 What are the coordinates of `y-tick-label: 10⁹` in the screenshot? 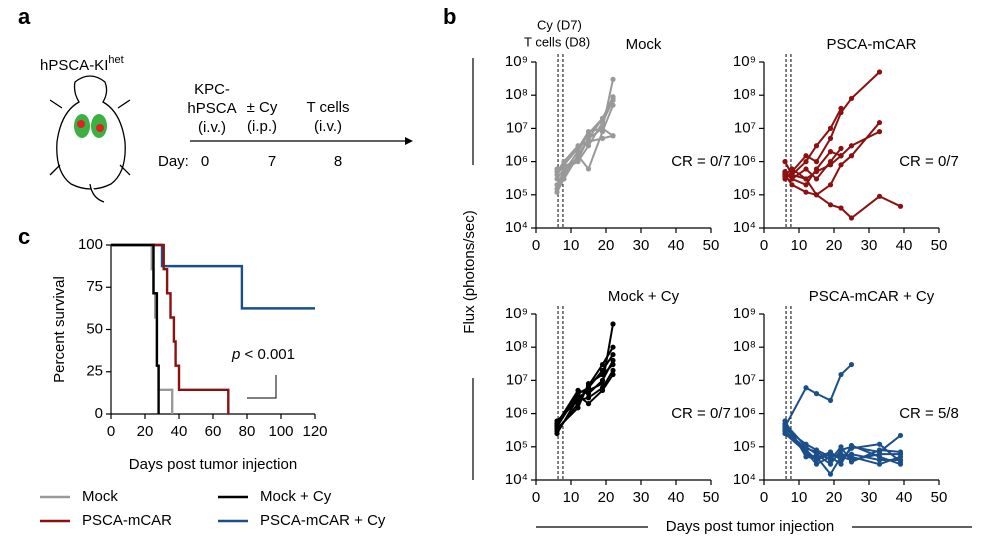 It's located at (744, 61).